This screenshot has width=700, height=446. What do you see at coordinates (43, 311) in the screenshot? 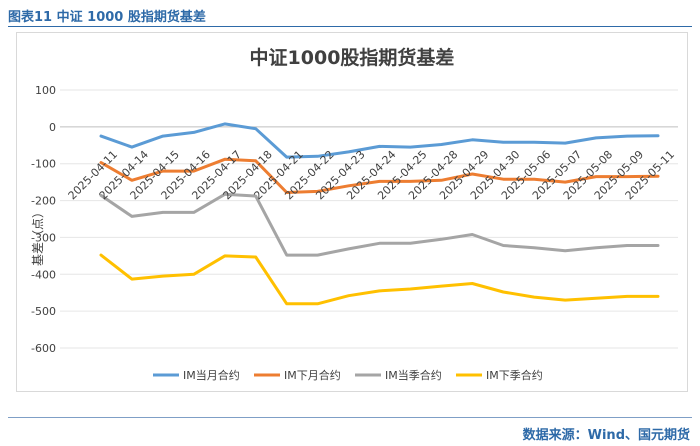
I see `y-tick-label: -500` at bounding box center [43, 311].